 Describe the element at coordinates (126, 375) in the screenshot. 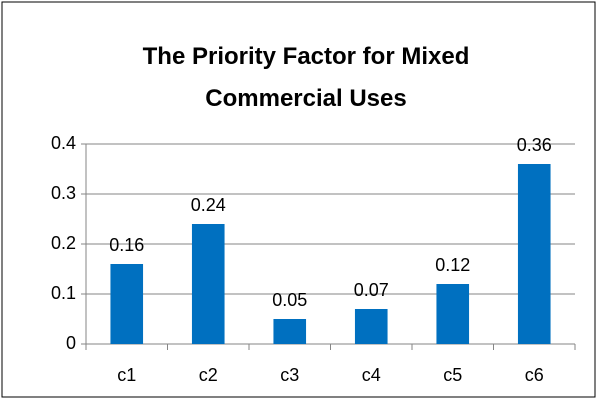

I see `x-tick-label: c1` at that location.